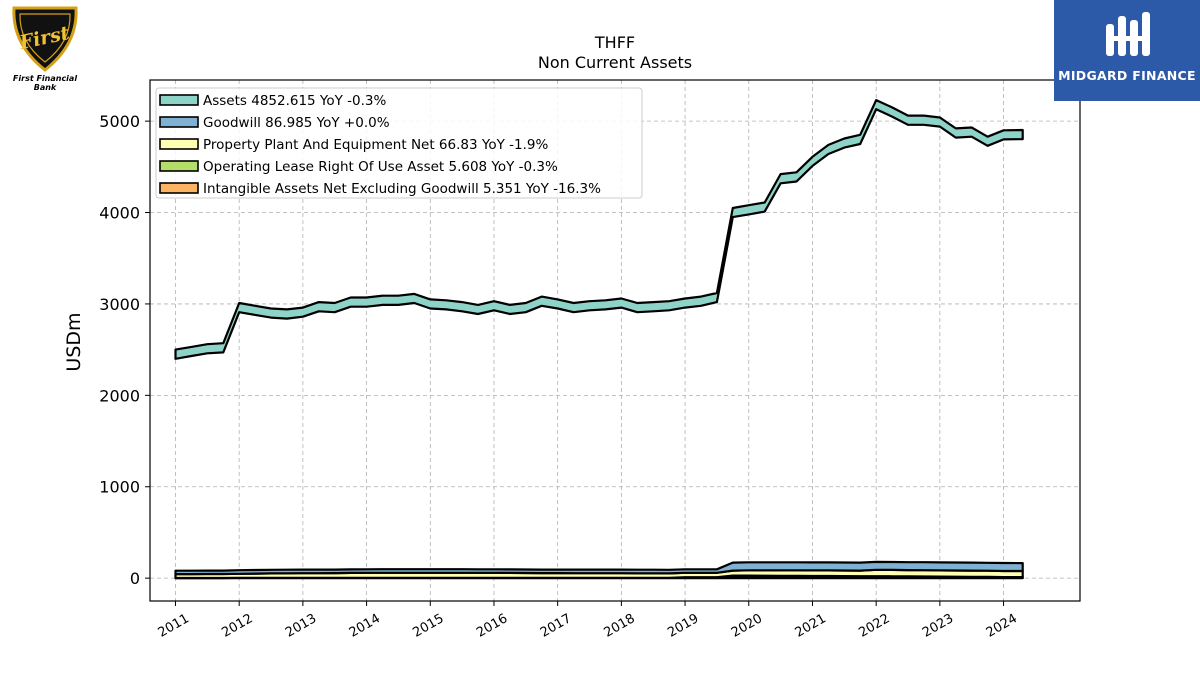 The height and width of the screenshot is (675, 1200). I want to click on y-axis-label: USDm, so click(74, 341).